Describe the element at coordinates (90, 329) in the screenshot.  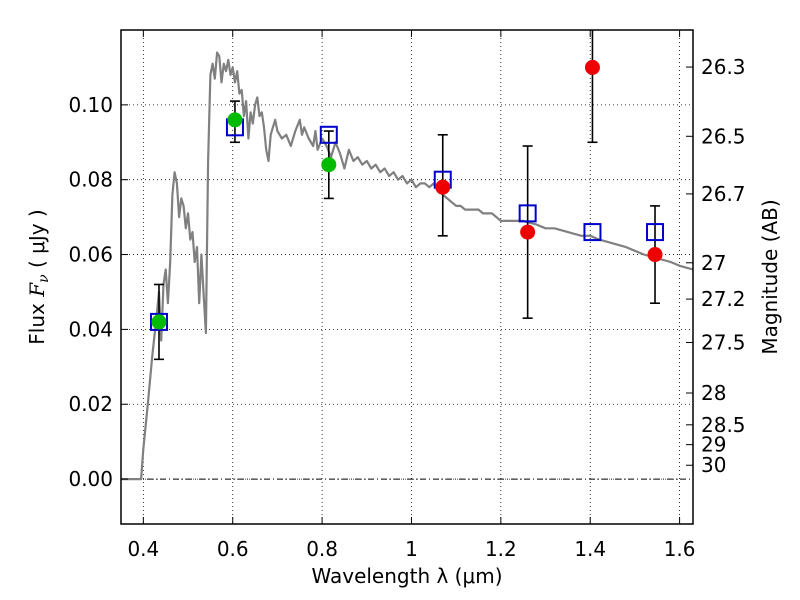
I see `y-tick-label: 0.04` at that location.